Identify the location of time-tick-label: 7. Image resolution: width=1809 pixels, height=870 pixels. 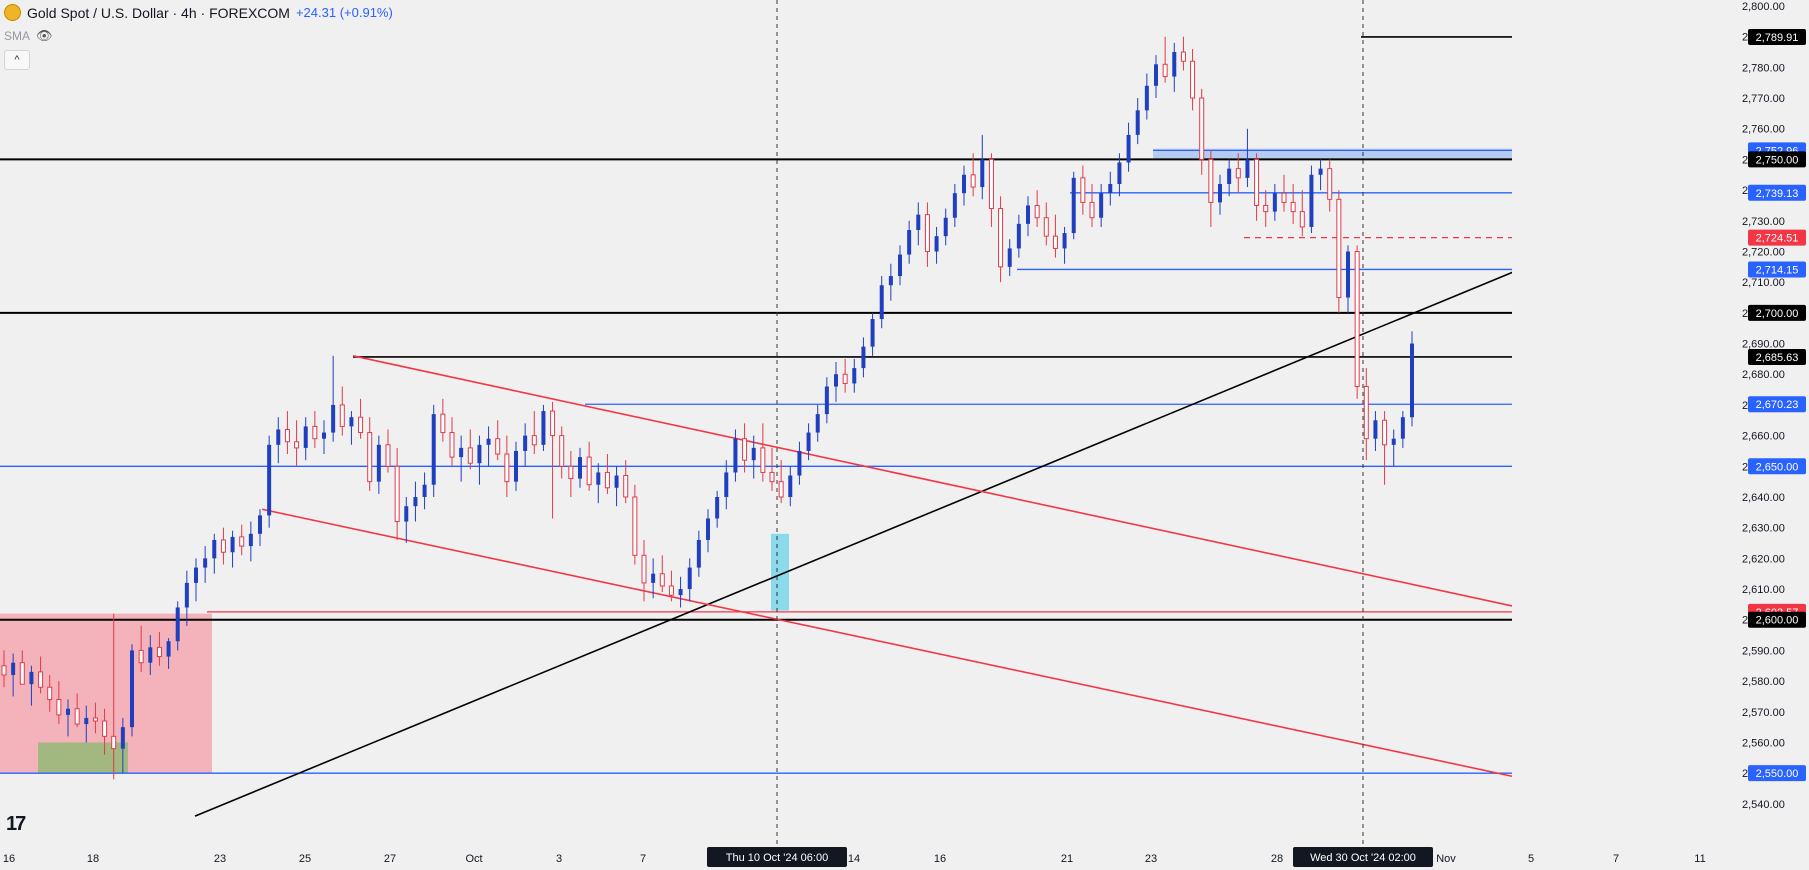
(643, 859).